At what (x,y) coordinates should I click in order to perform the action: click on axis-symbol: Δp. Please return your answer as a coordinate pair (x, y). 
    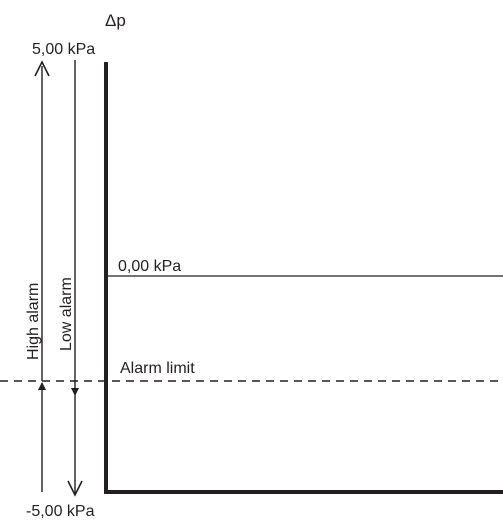
    Looking at the image, I should click on (115, 20).